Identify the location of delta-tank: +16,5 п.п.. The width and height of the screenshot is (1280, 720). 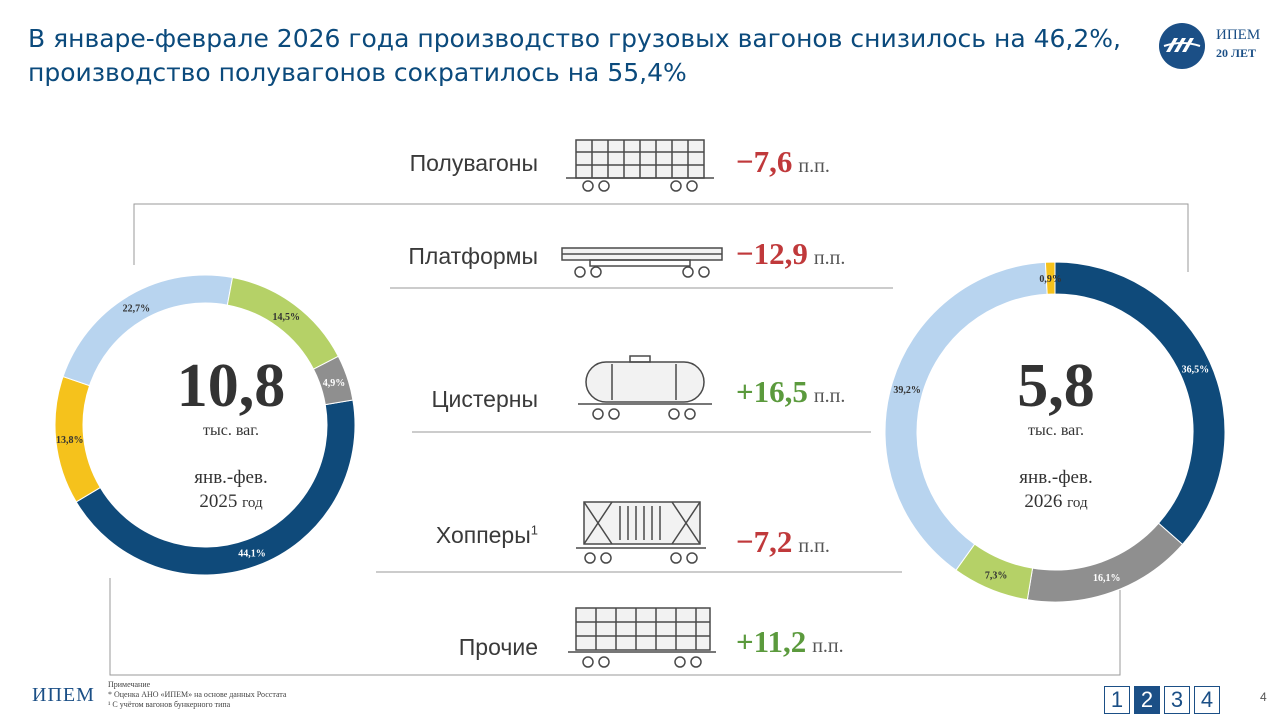
(790, 392).